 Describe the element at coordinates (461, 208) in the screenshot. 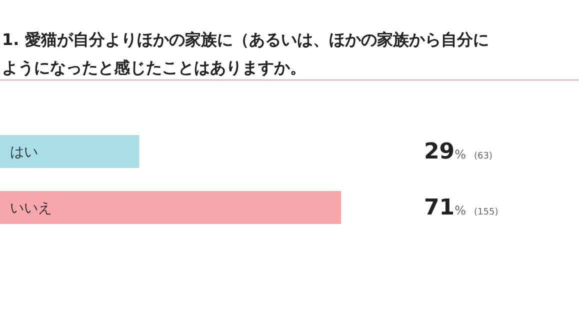

I see `data-label: 71% (155)` at that location.